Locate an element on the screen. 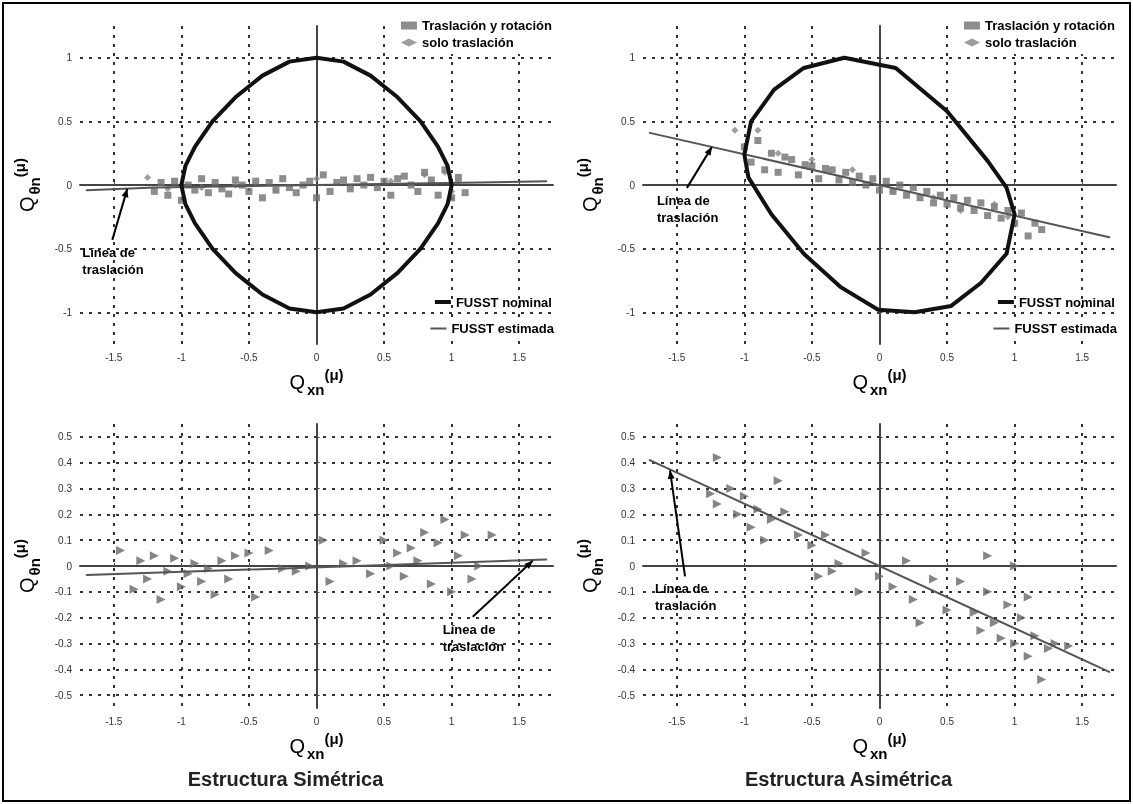 The image size is (1133, 804). text: Estructura Simétrica is located at coordinates (286, 779).